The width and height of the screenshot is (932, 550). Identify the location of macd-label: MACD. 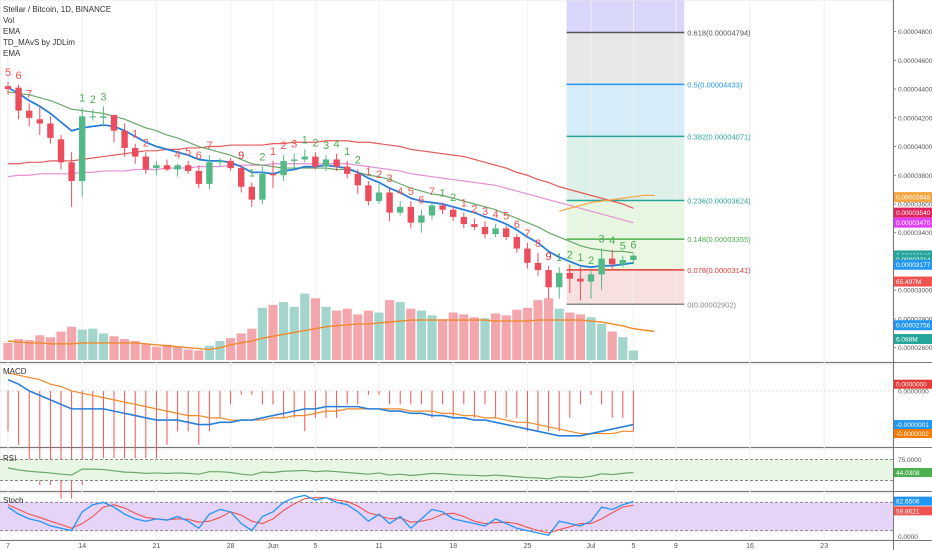
(15, 371).